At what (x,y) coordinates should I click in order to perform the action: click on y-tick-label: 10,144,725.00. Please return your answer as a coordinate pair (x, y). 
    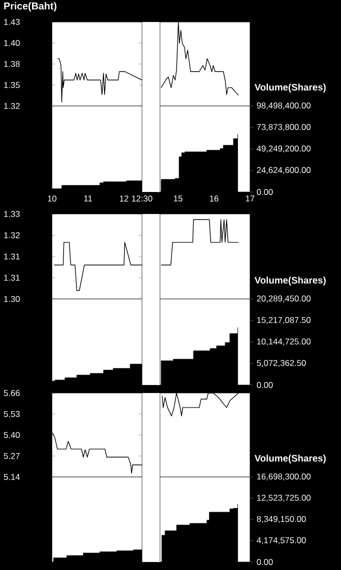
    Looking at the image, I should click on (284, 342).